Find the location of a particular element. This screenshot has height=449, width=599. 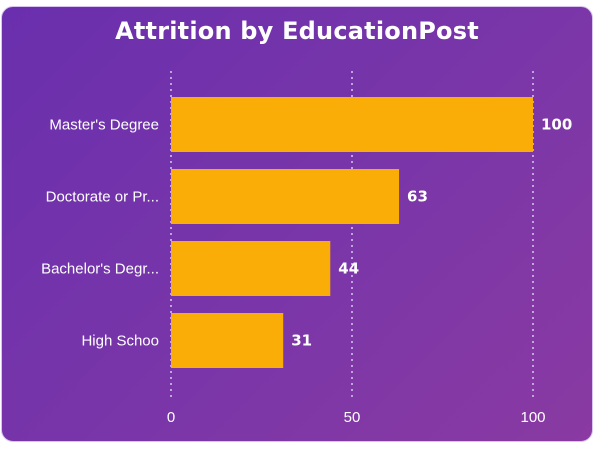

value-label-2: 44 is located at coordinates (348, 269).